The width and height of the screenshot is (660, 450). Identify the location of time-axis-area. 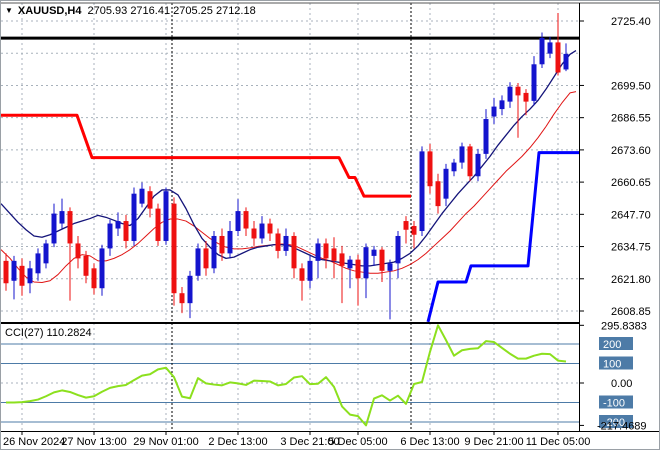
(330, 440).